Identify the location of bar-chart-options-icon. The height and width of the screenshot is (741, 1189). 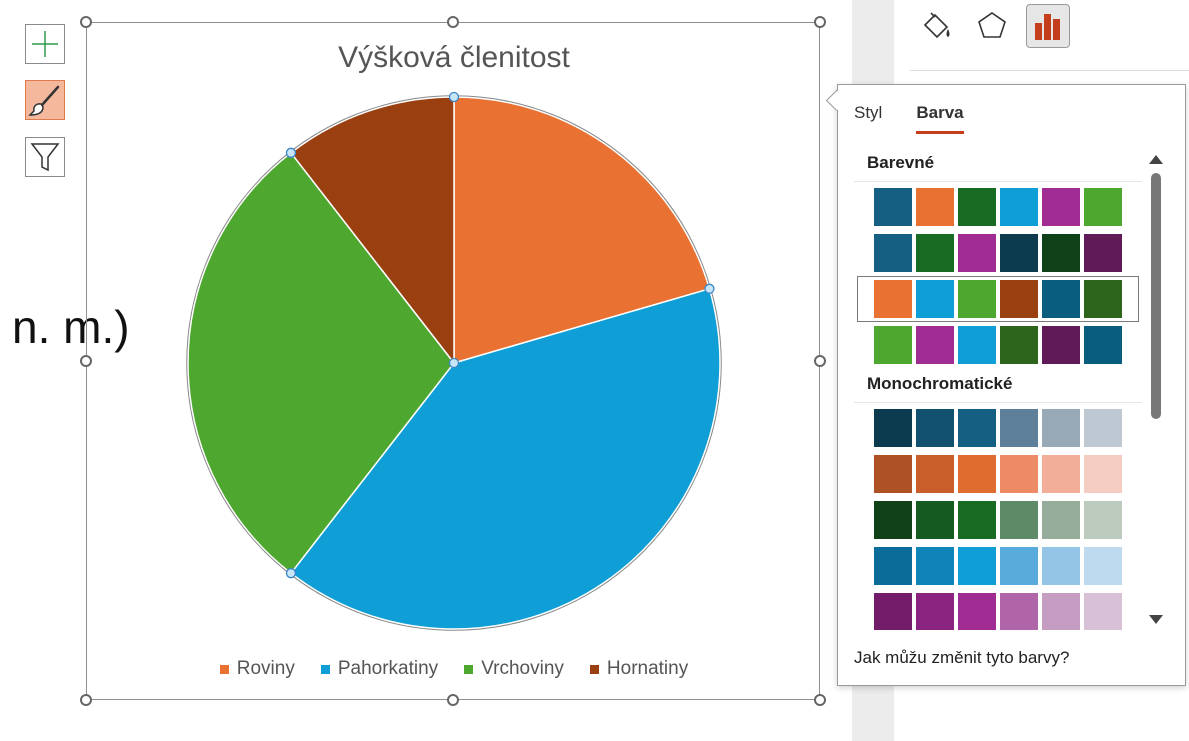
(1047, 27).